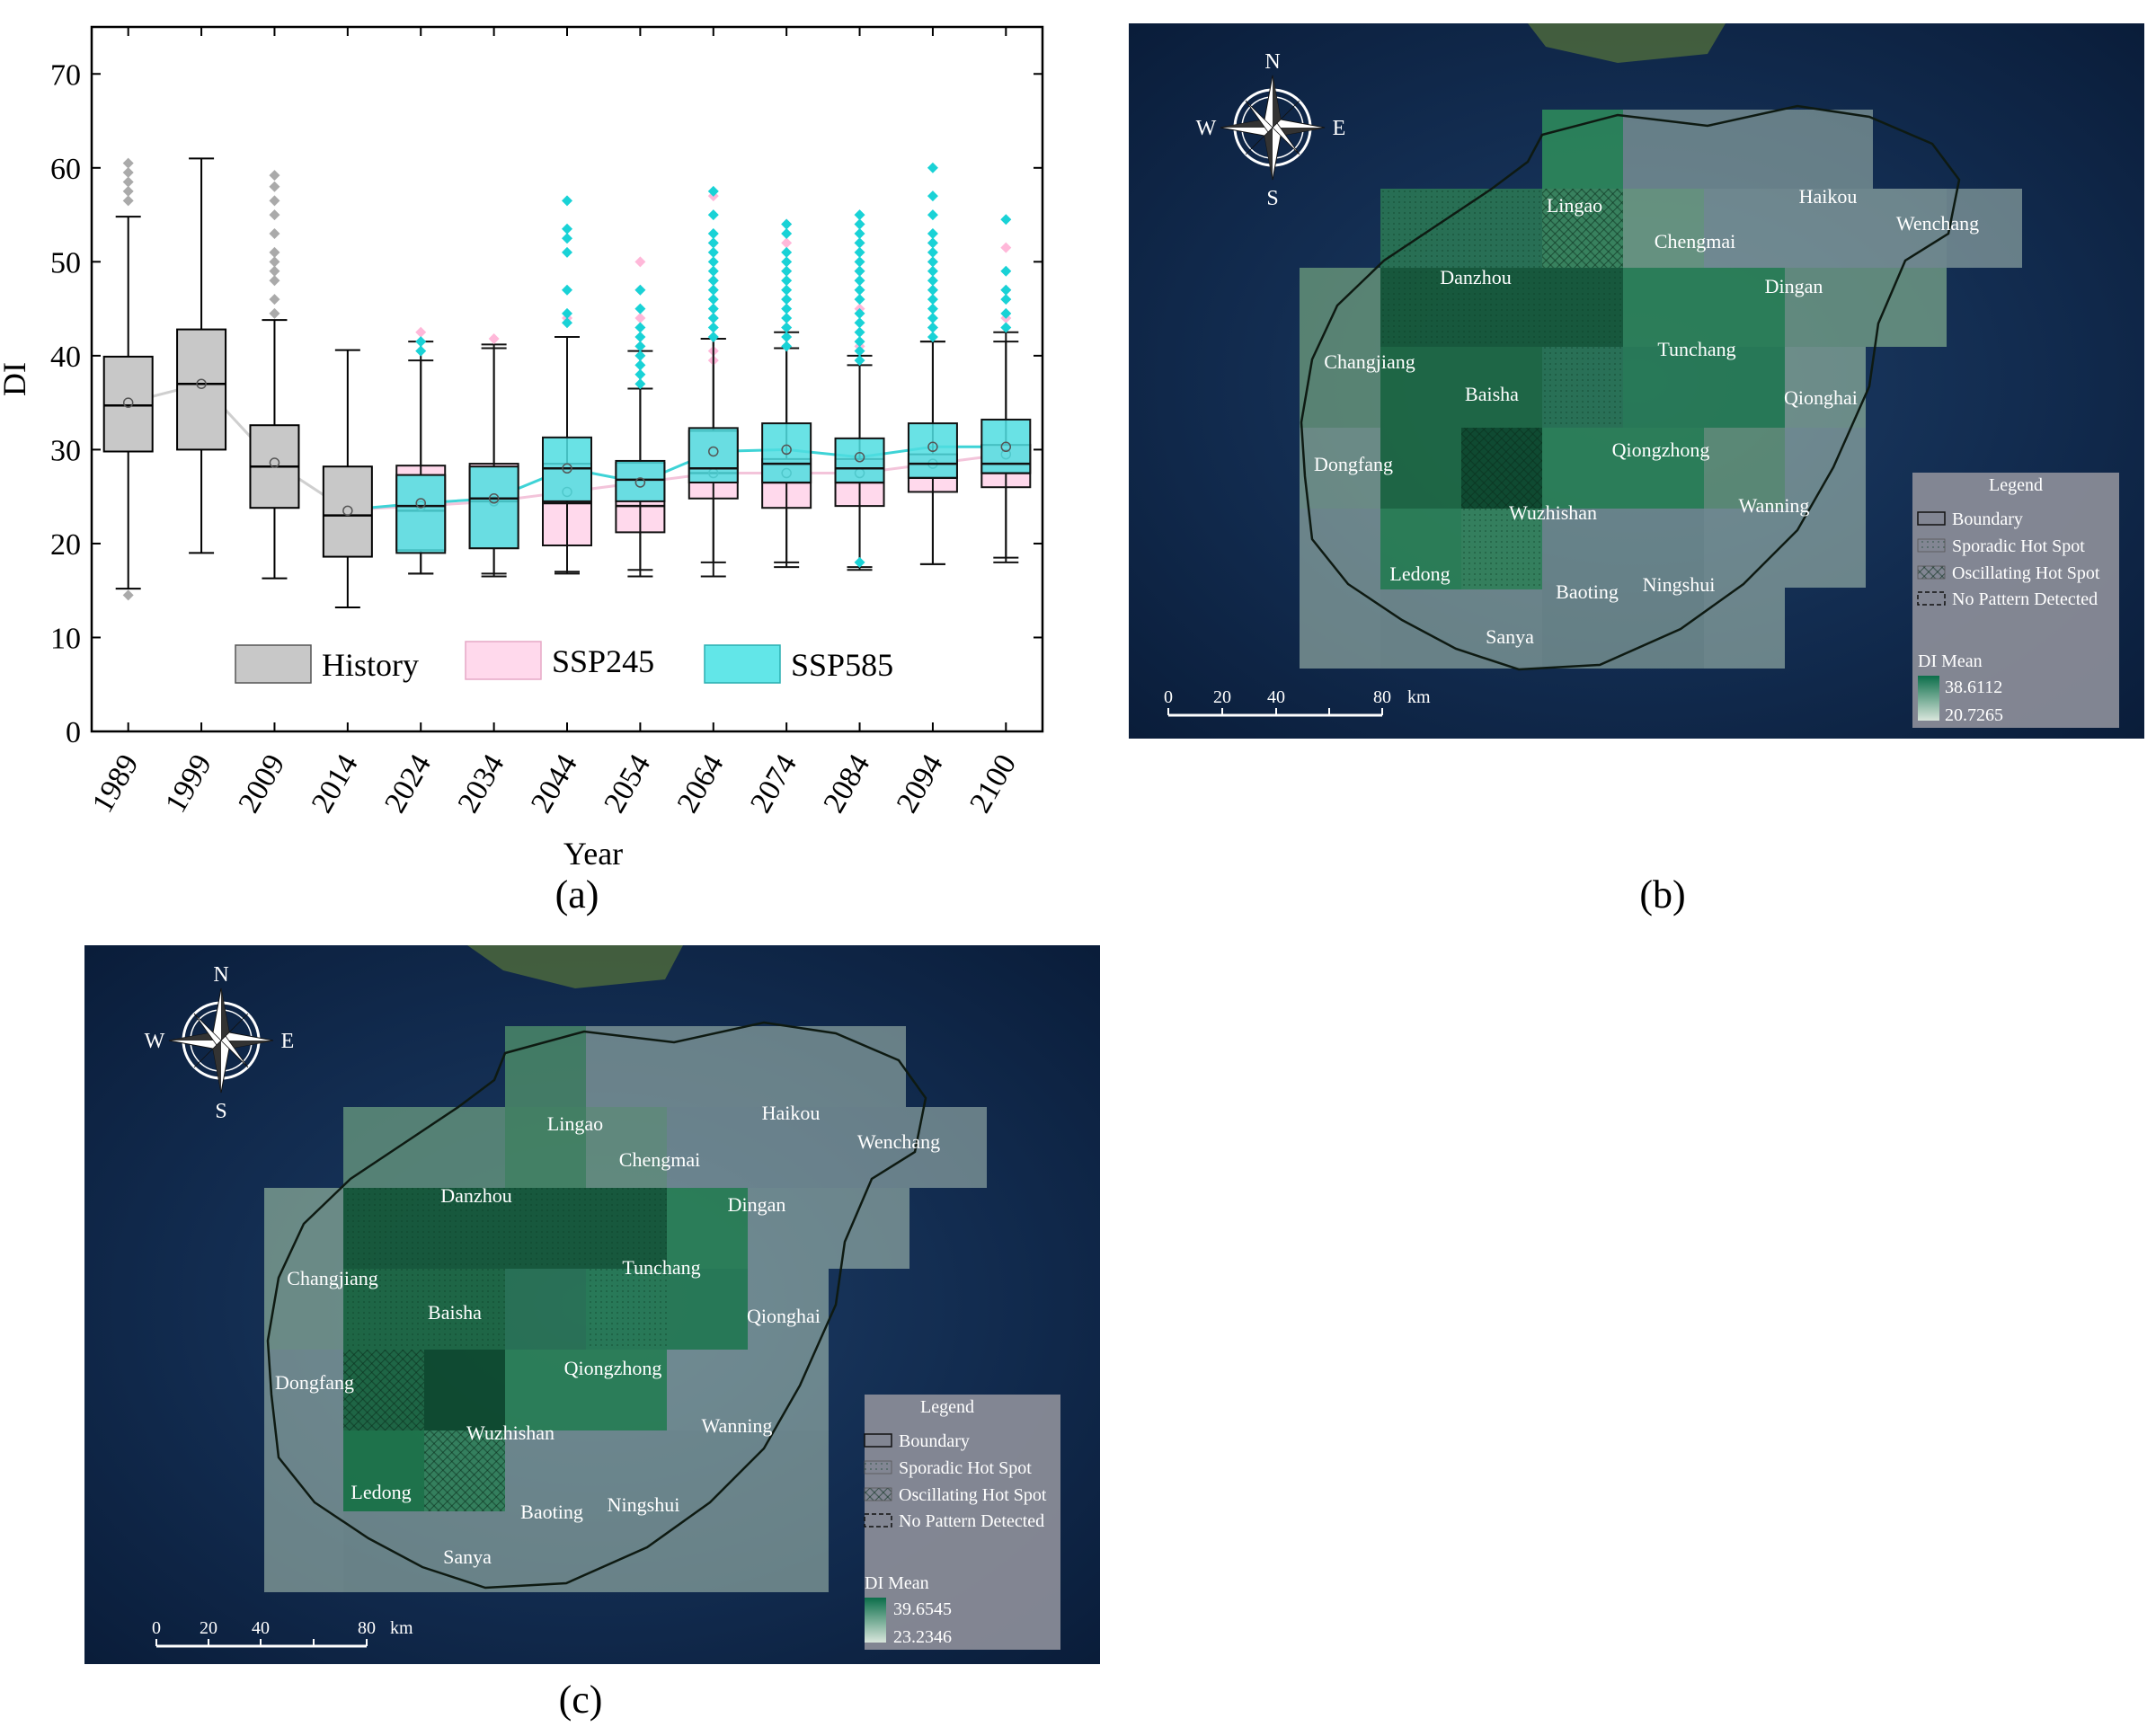 This screenshot has height=1727, width=2156. What do you see at coordinates (932, 364) in the screenshot?
I see `box-ssp585-2094` at bounding box center [932, 364].